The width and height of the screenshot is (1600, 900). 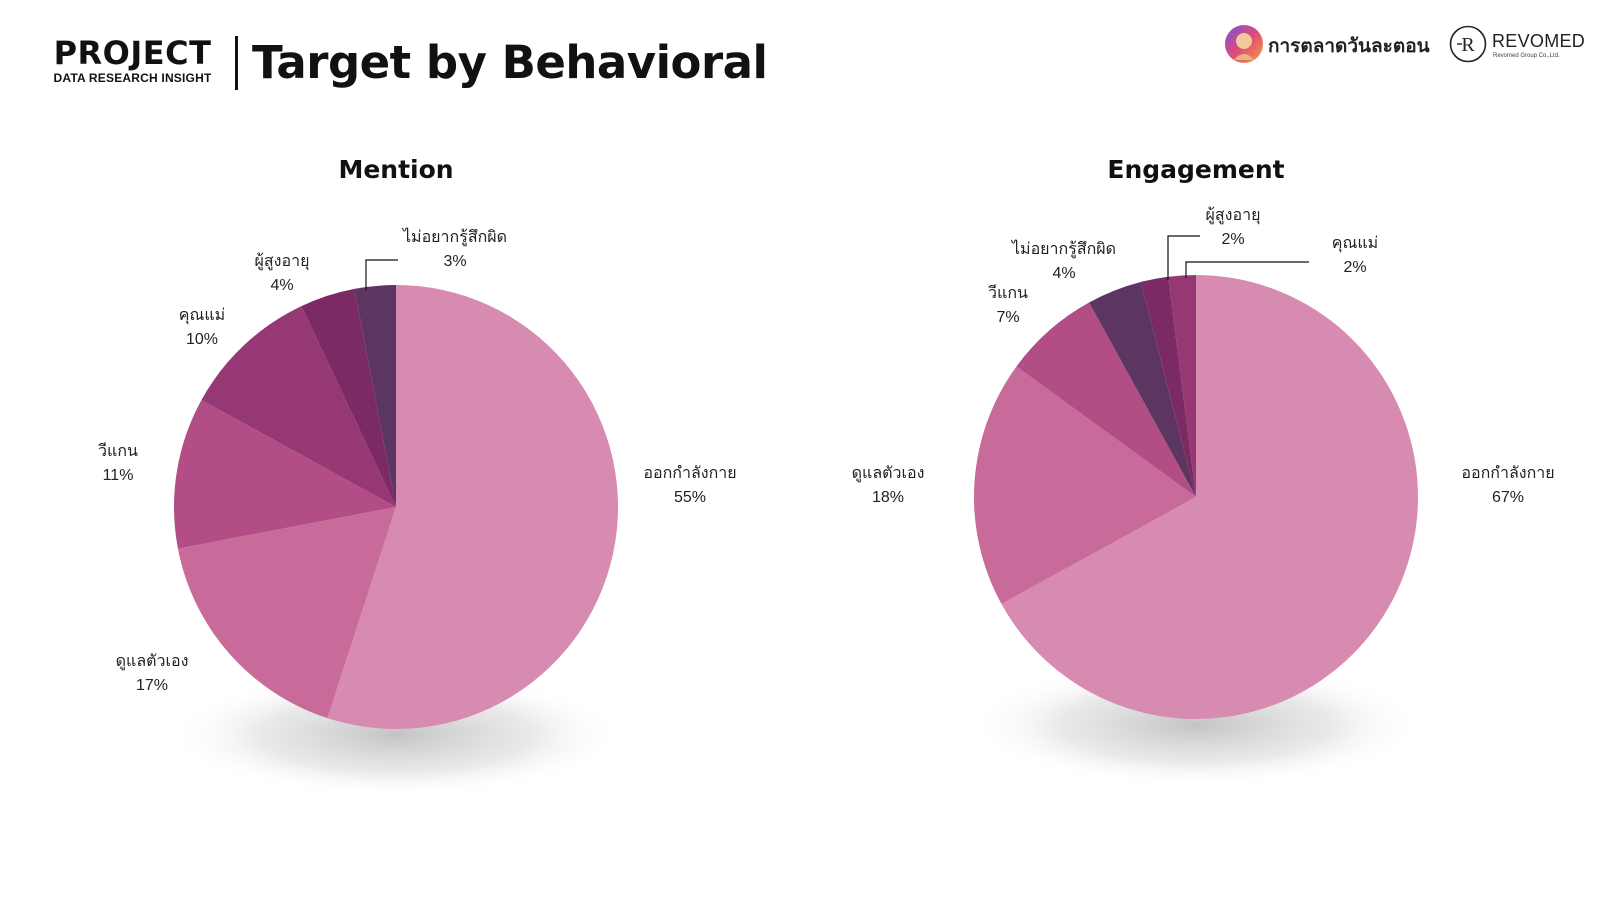 I want to click on slice-label-value: 17%, so click(x=152, y=685).